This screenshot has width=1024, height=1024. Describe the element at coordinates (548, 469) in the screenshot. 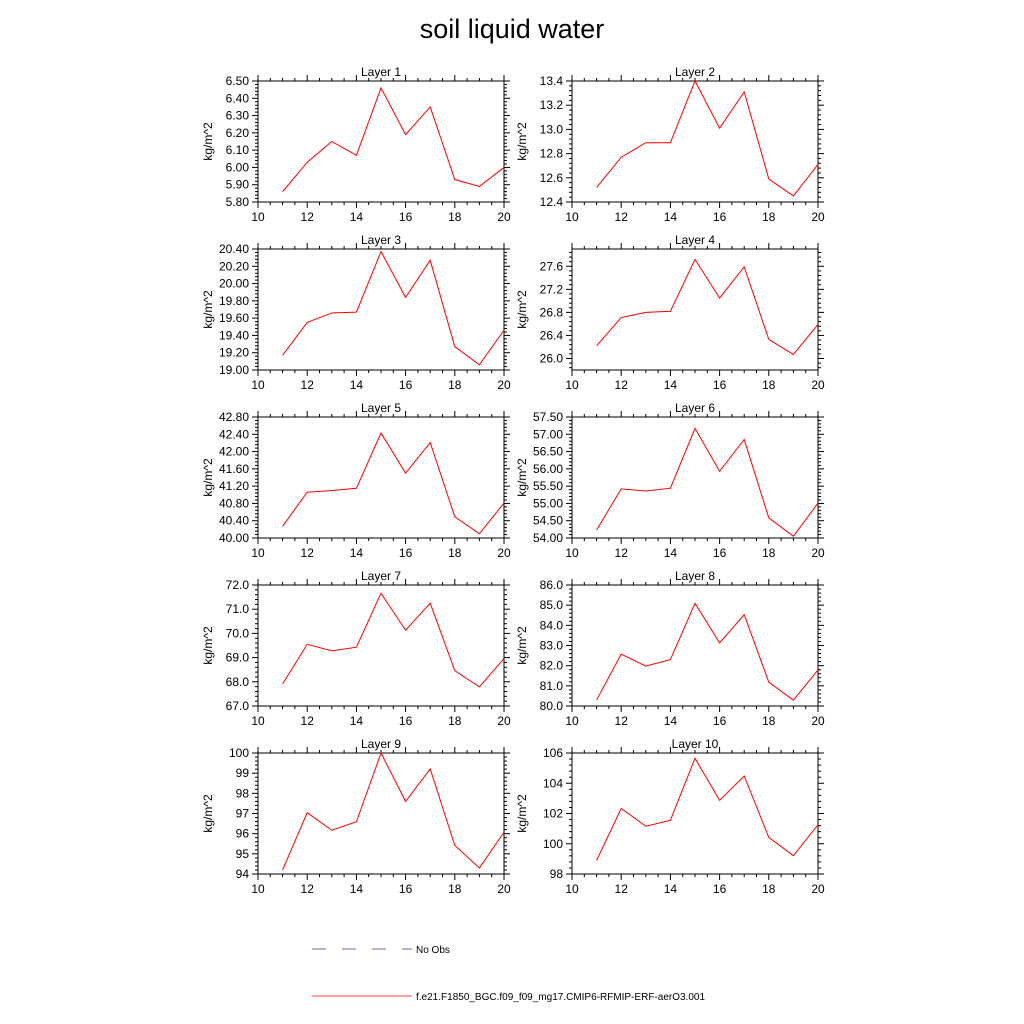

I see `y-tick-label: 56.00` at that location.